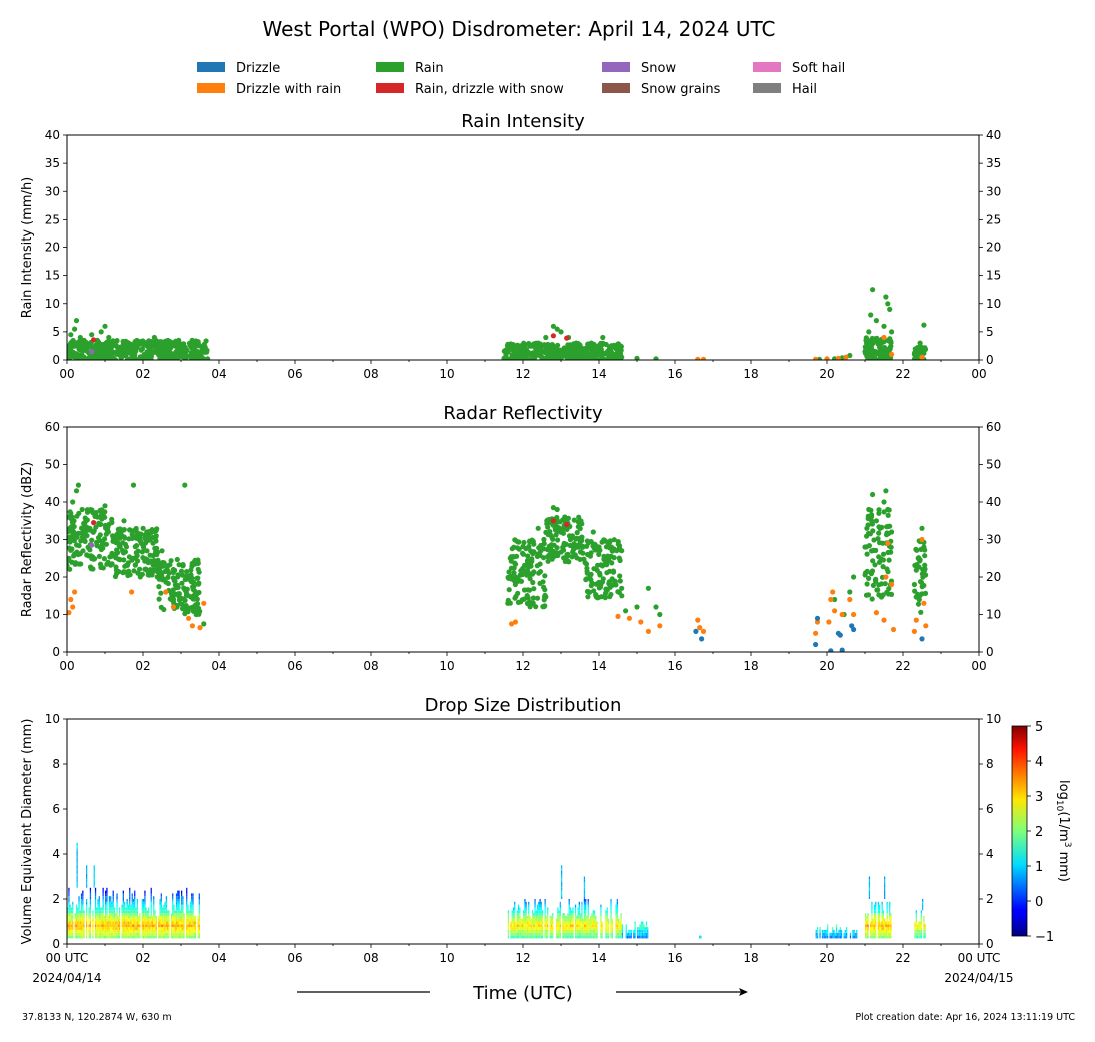 The image size is (1095, 1042). Describe the element at coordinates (1059, 806) in the screenshot. I see `colorbar-label-sub: 10` at that location.